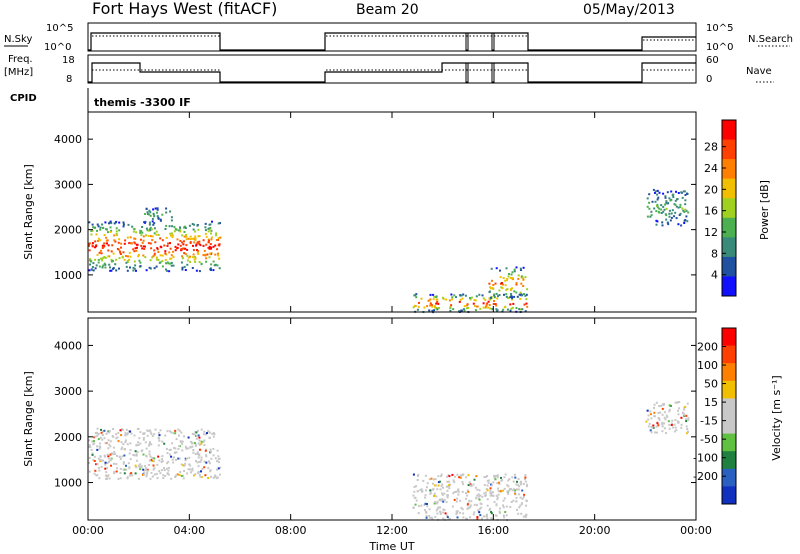  I want to click on nsky-trace, so click(392, 41).